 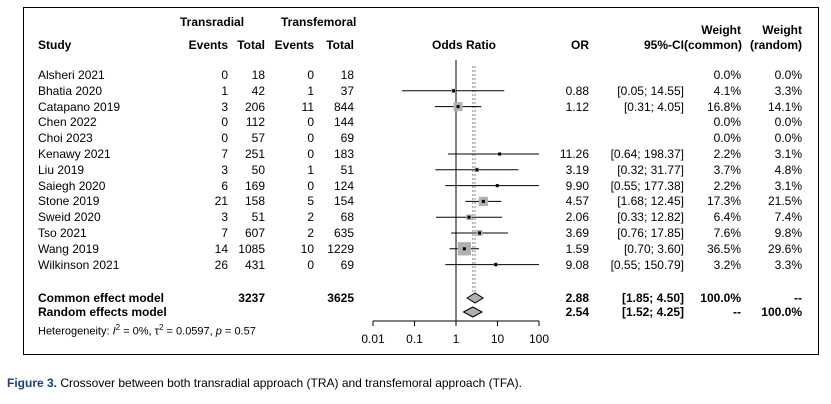 I want to click on total-transfemoral: 154, so click(x=343, y=201).